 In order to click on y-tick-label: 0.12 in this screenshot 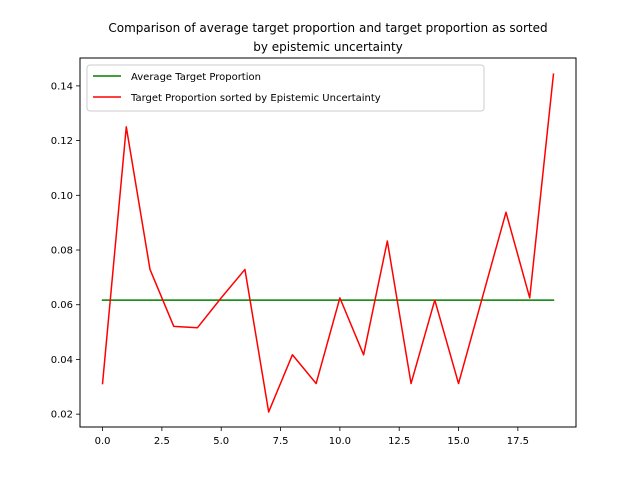, I will do `click(62, 141)`.